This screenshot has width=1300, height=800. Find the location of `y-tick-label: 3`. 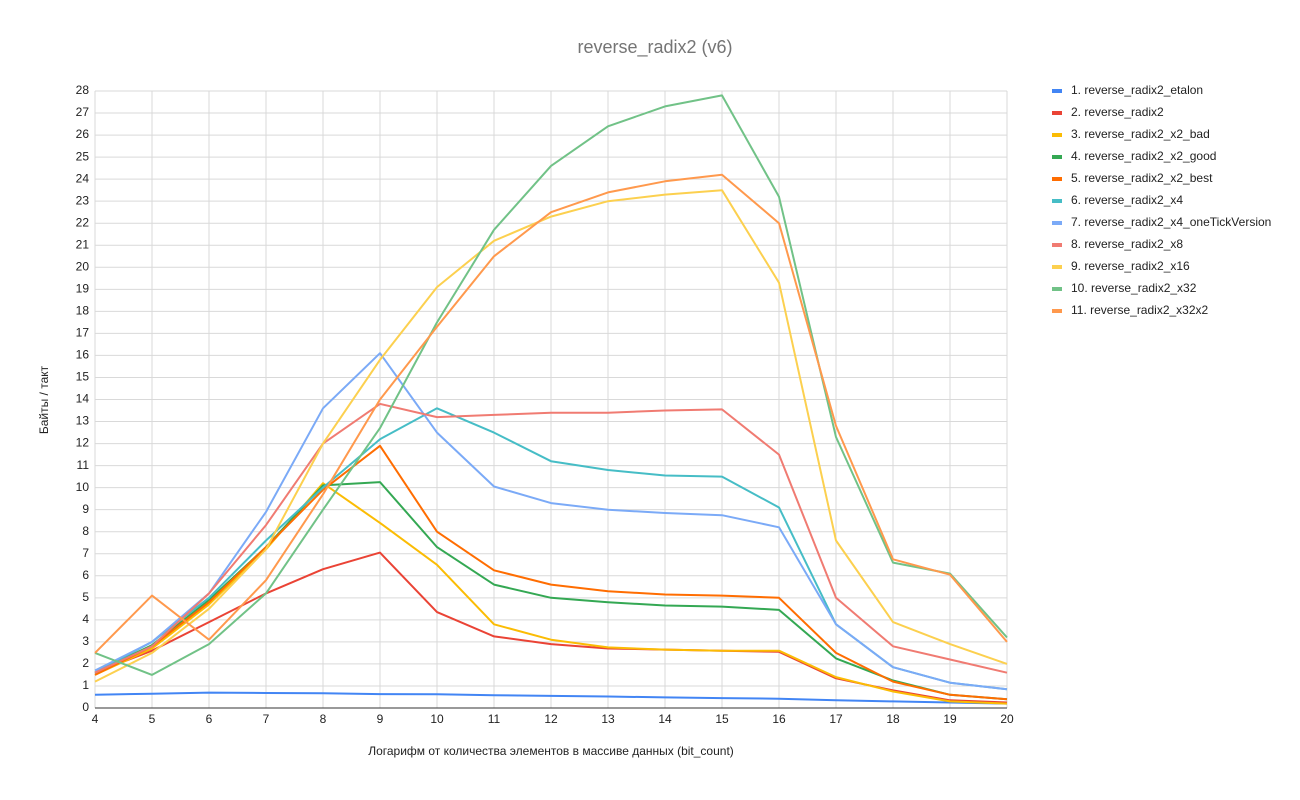

y-tick-label: 3 is located at coordinates (85, 641).